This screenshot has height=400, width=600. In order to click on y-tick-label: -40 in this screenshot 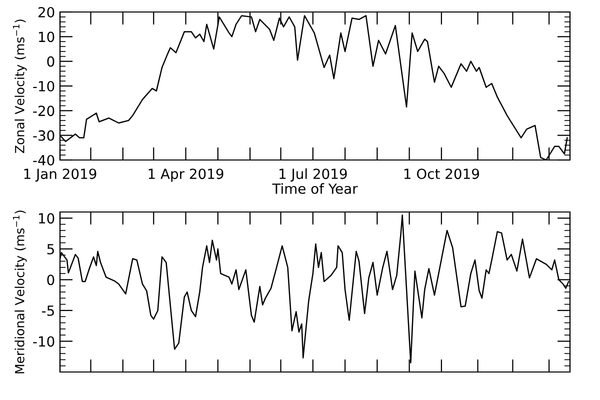, I will do `click(43, 160)`.